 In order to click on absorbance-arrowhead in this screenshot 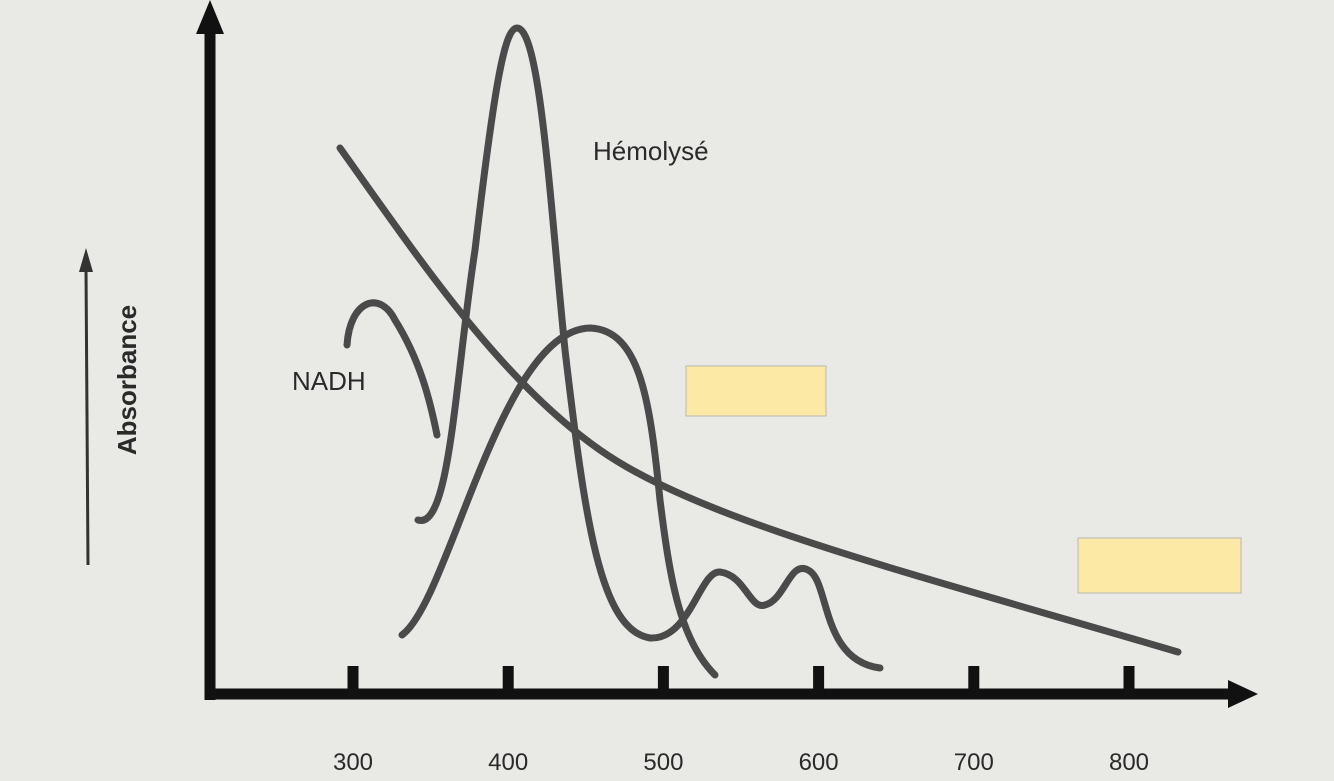, I will do `click(86, 260)`.